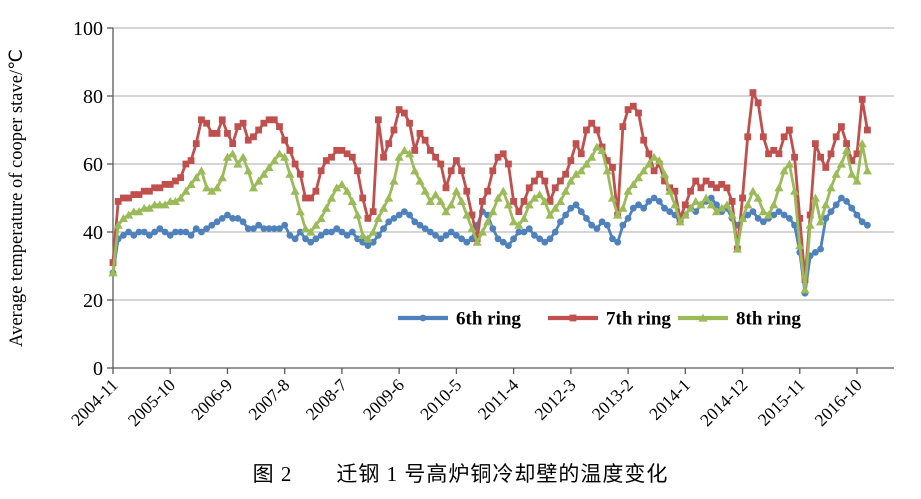 This screenshot has width=921, height=499. What do you see at coordinates (152, 403) in the screenshot?
I see `x-tick-label: 2005-10` at bounding box center [152, 403].